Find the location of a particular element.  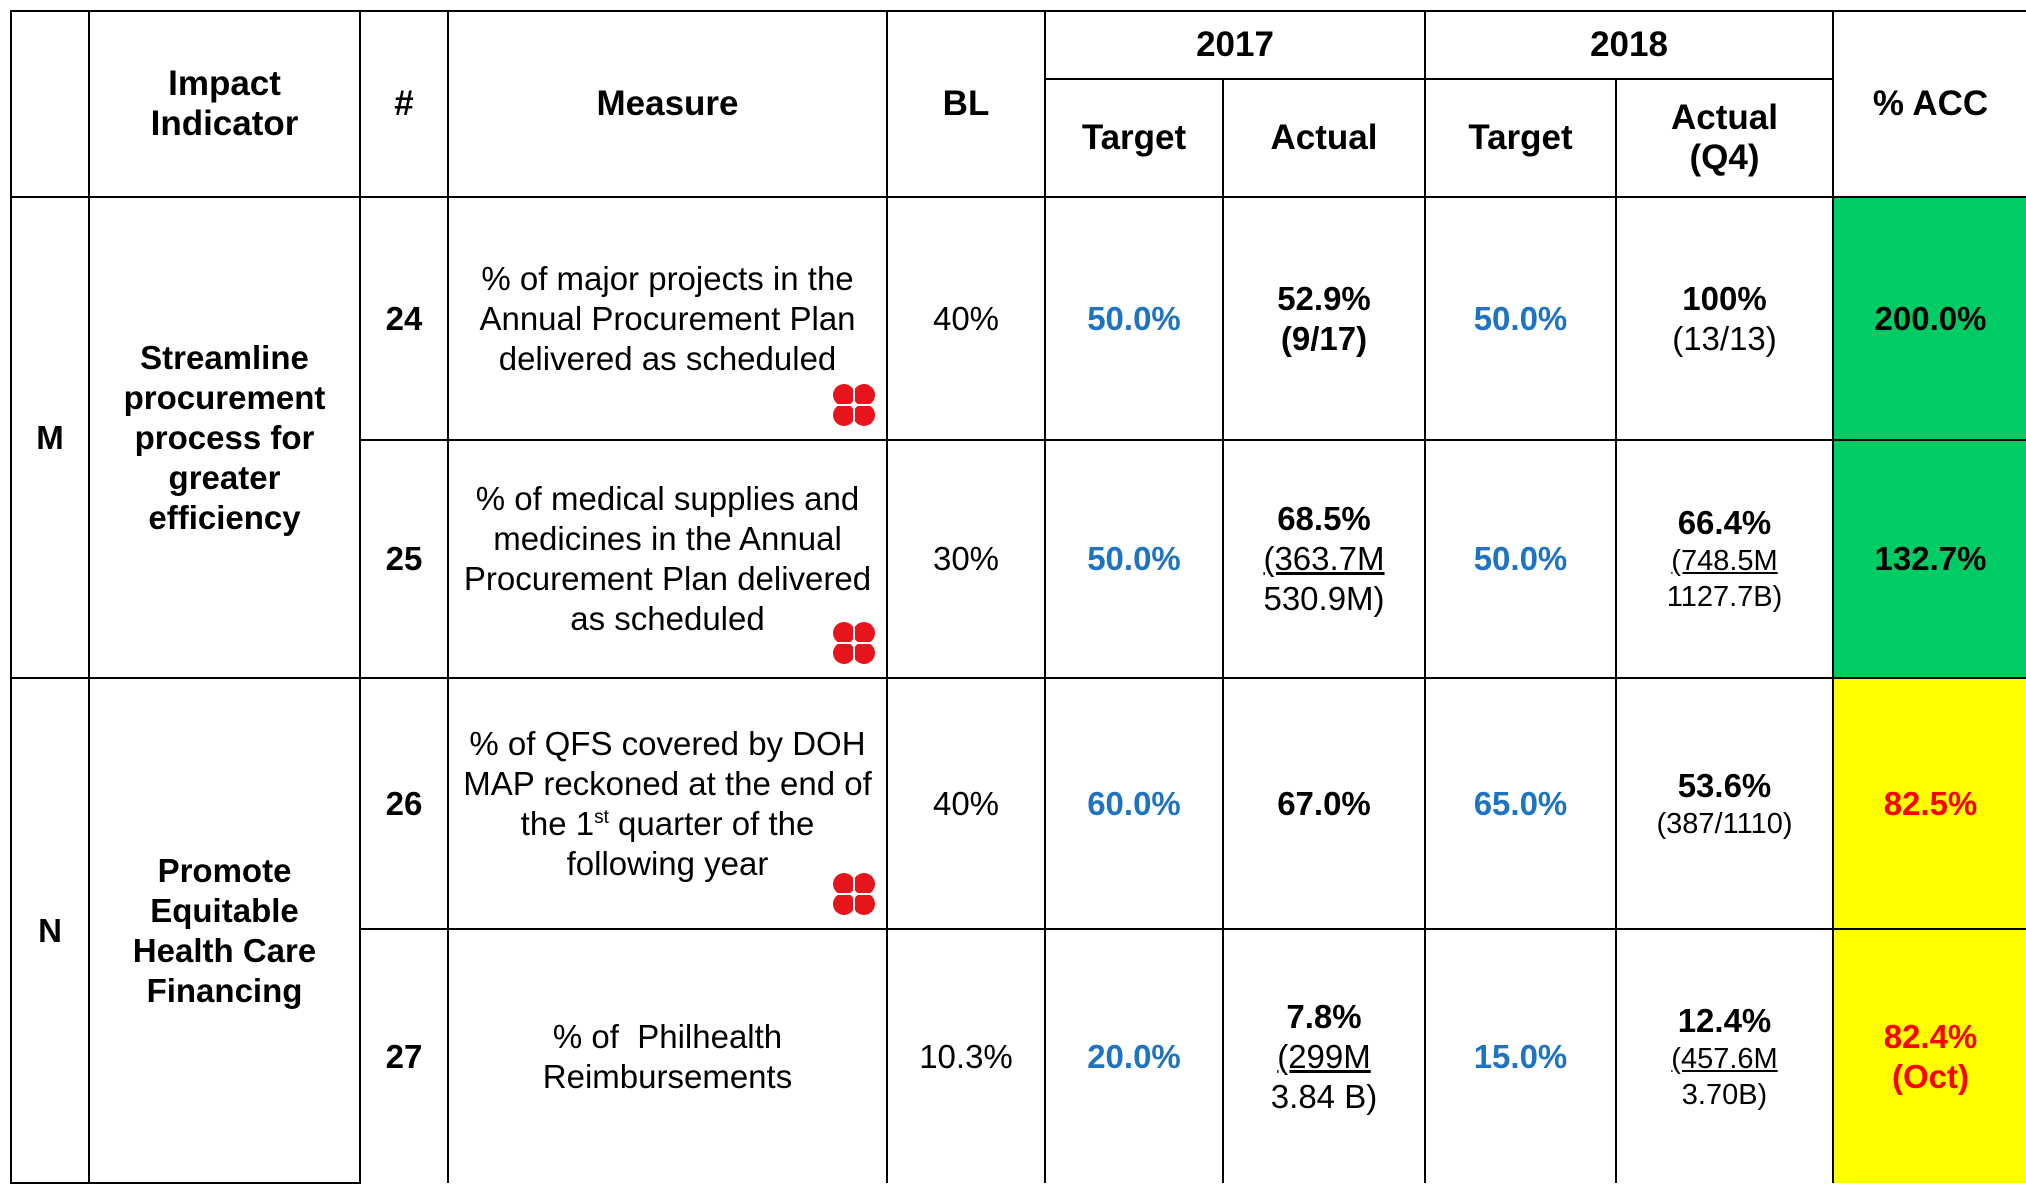

header-cell is located at coordinates (50, 104).